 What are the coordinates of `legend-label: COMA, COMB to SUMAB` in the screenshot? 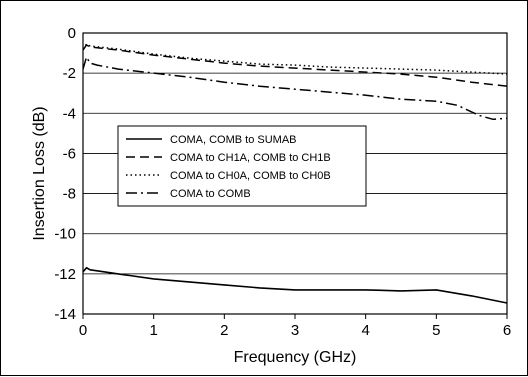 It's located at (233, 140).